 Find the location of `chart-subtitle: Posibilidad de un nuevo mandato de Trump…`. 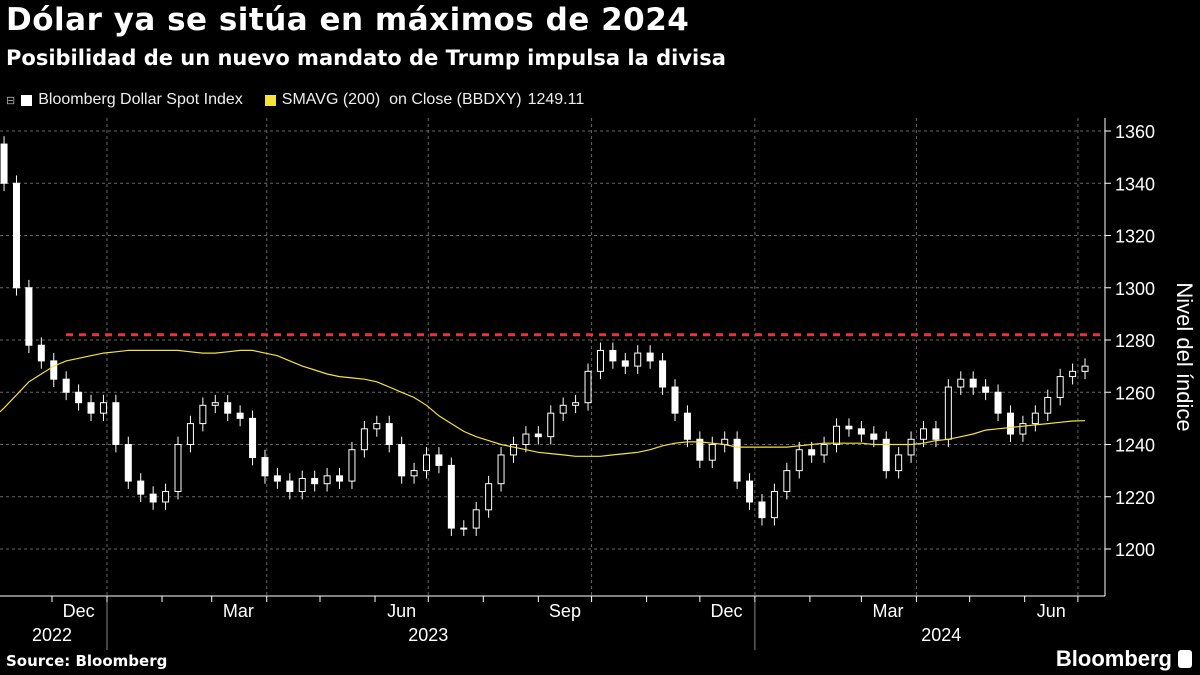

chart-subtitle: Posibilidad de un nuevo mandato de Trump… is located at coordinates (366, 58).